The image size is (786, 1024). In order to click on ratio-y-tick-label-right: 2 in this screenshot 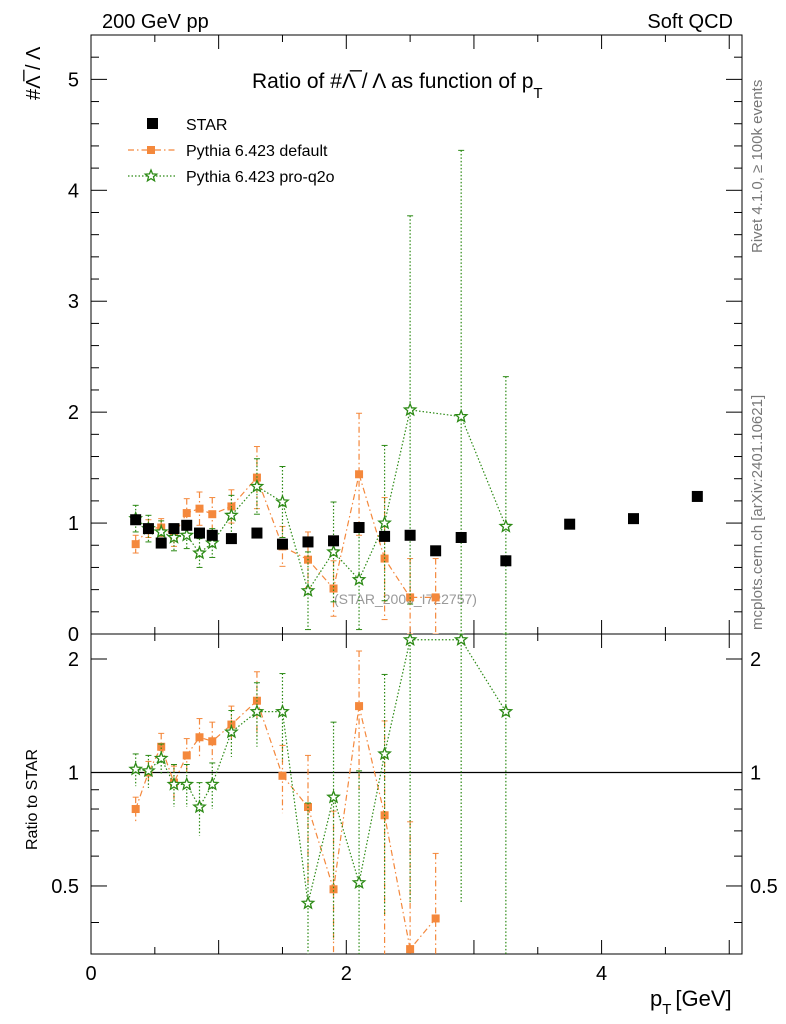, I will do `click(755, 660)`.